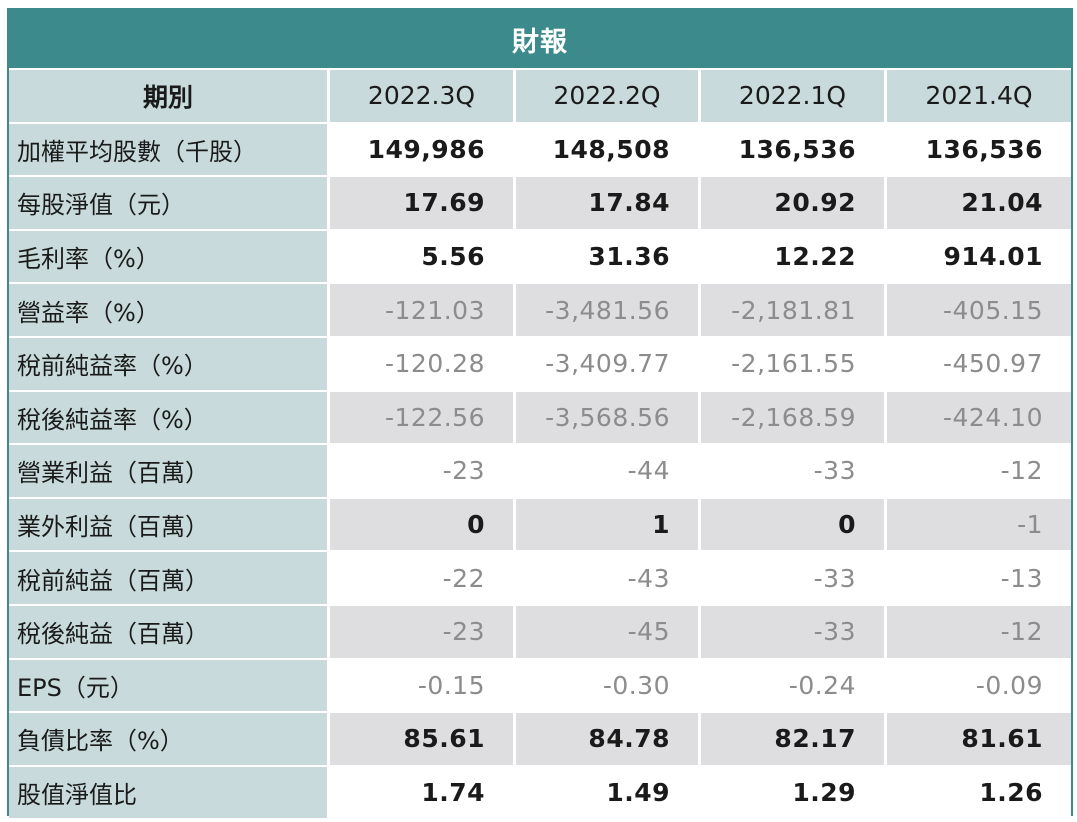  I want to click on table-cell: 914.01, so click(977, 256).